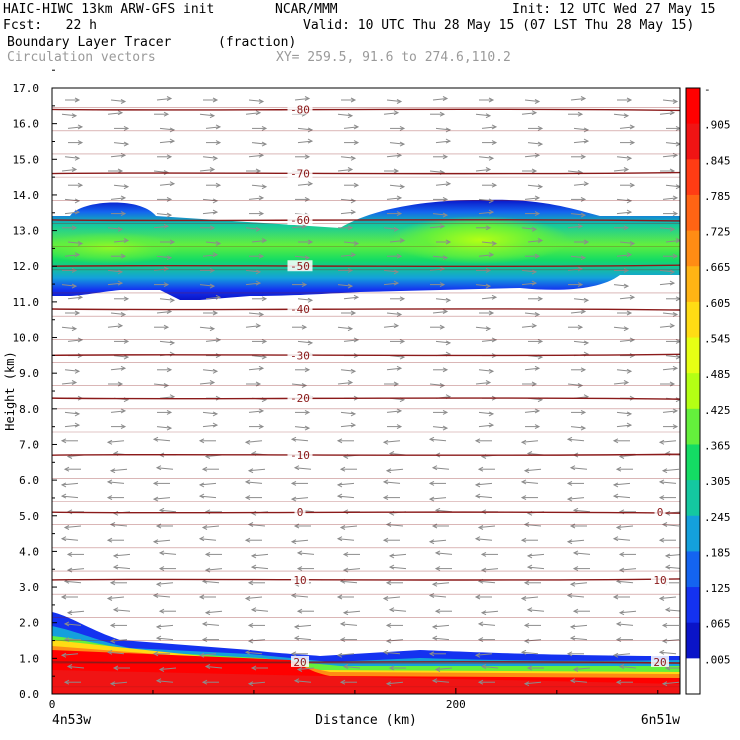 The image size is (740, 740). Describe the element at coordinates (366, 309) in the screenshot. I see `temperature-contour` at that location.